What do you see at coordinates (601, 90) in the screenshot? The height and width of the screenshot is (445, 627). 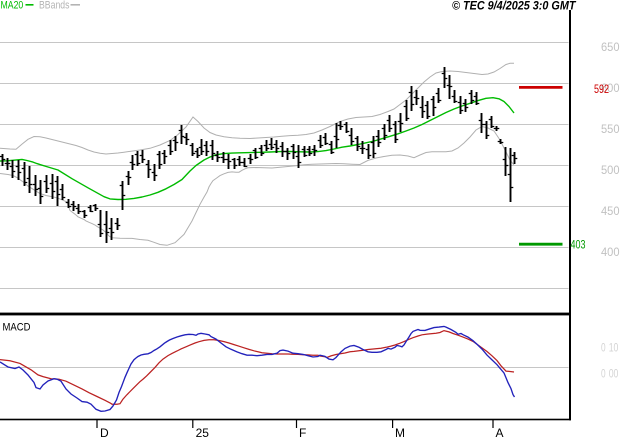 I see `svg-text: 592` at bounding box center [601, 90].